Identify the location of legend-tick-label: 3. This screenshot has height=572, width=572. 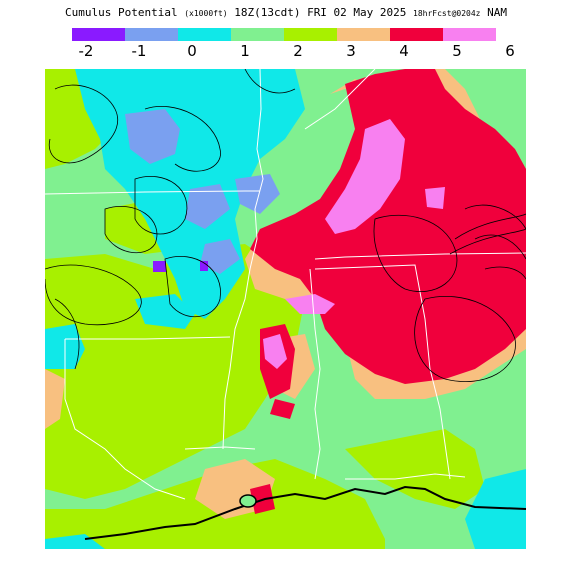
(351, 51).